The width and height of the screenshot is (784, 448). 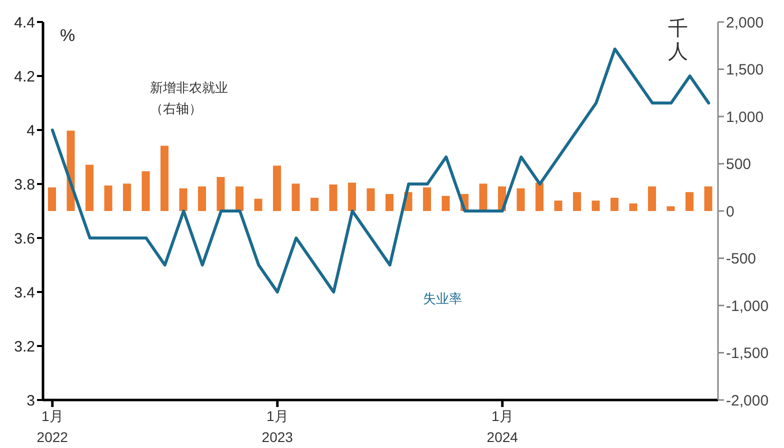 I want to click on y-tick-label: 4.4, so click(x=24, y=23).